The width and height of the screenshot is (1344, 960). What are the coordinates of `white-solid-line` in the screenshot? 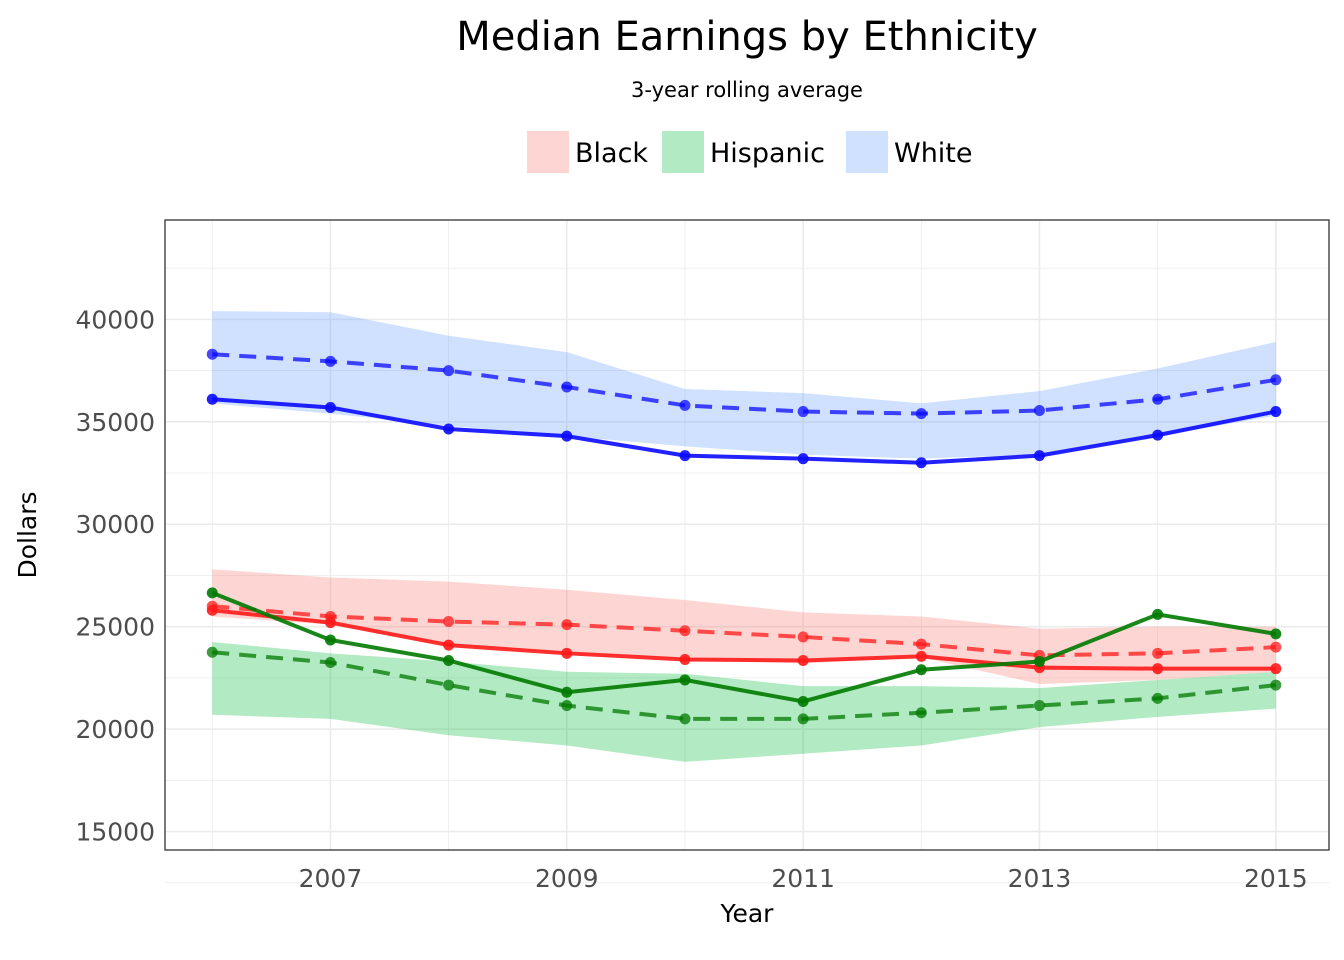 It's located at (744, 431).